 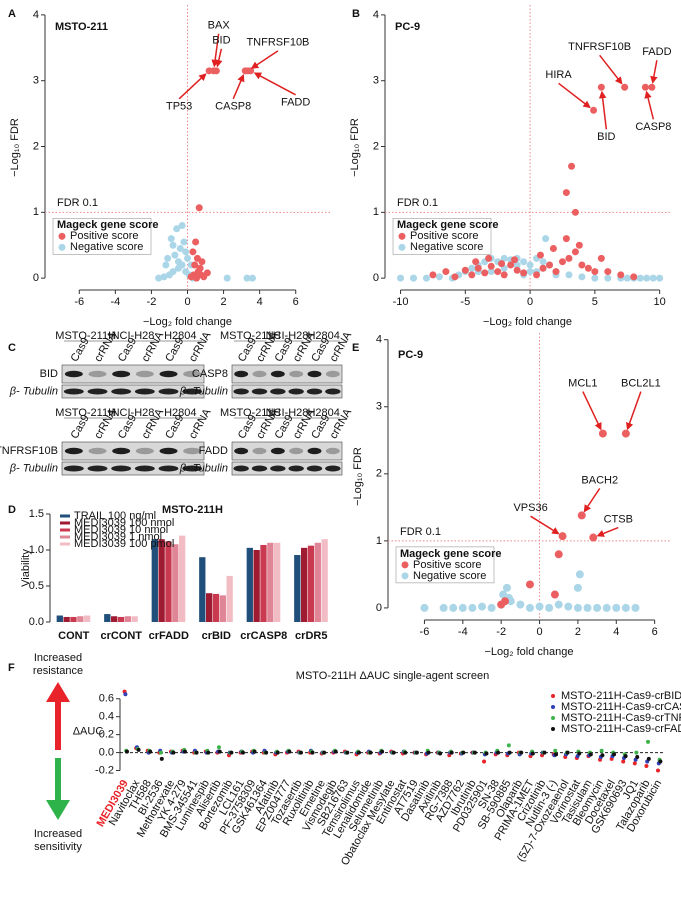 What do you see at coordinates (410, 355) in the screenshot?
I see `chart-title: PC-9` at bounding box center [410, 355].